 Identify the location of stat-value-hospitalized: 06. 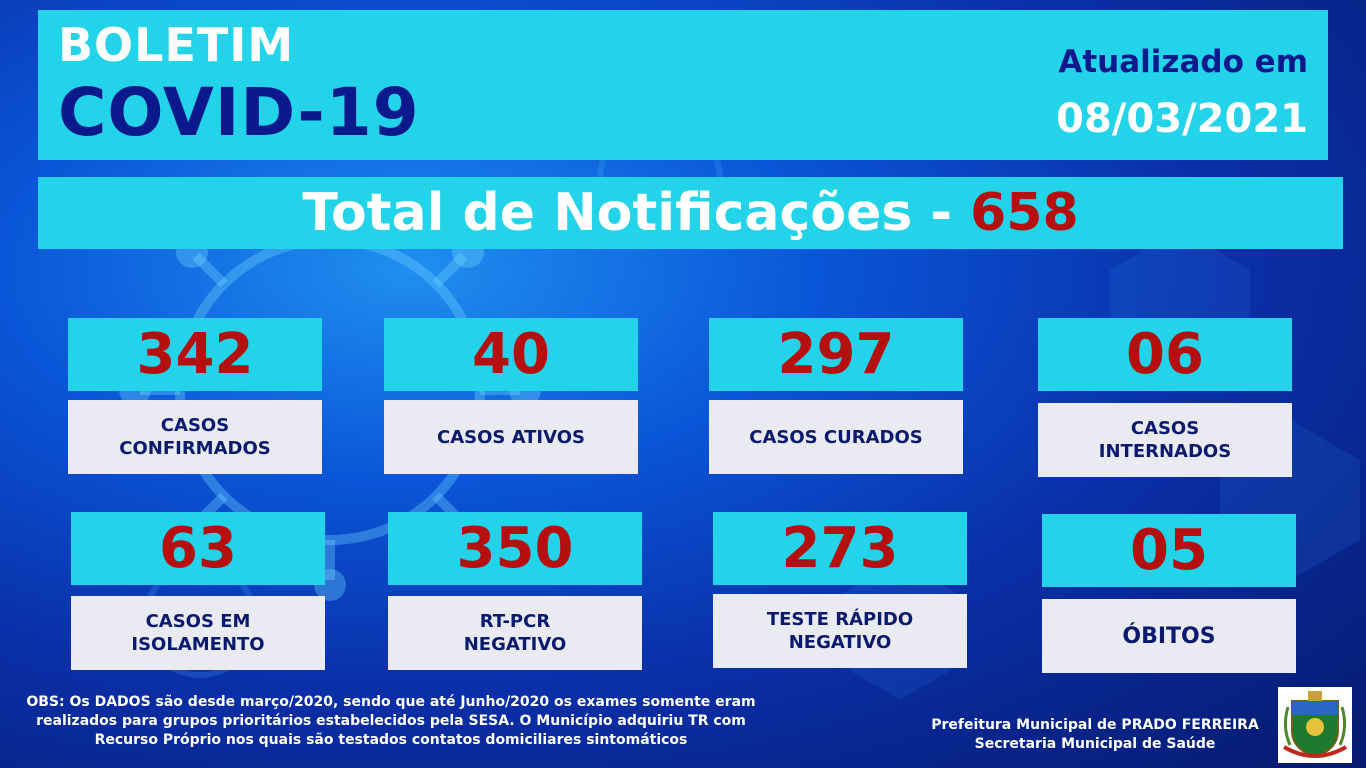
(1165, 354).